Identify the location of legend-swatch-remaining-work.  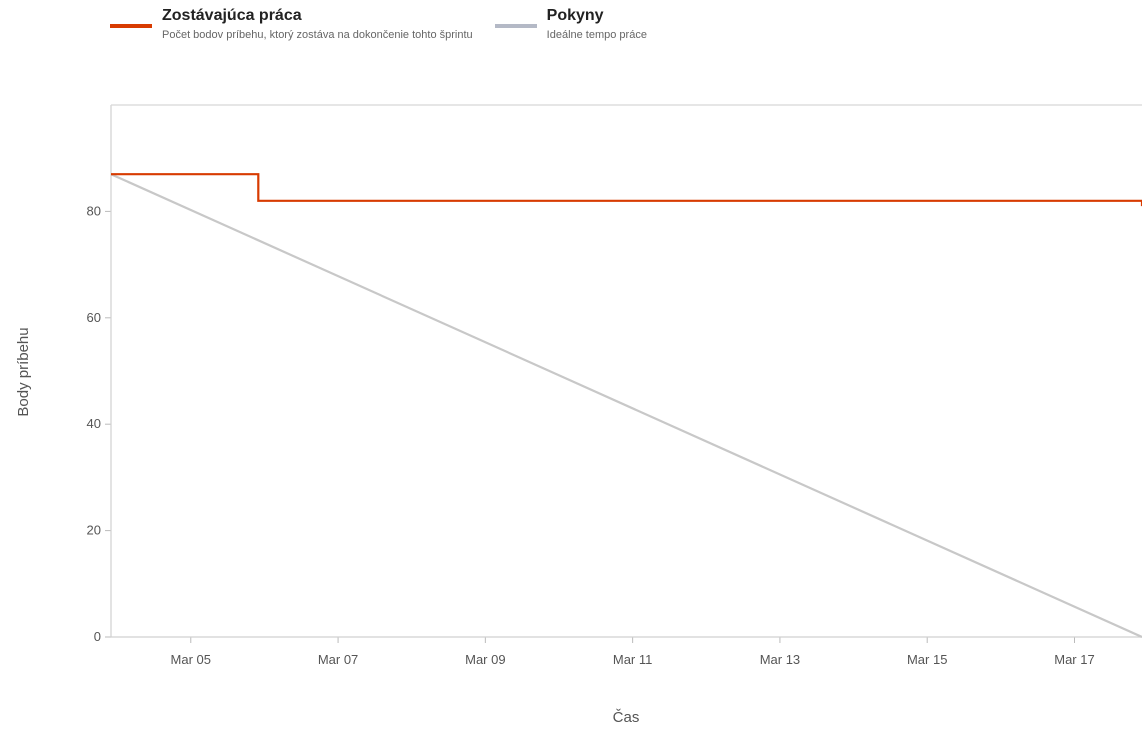
(131, 26).